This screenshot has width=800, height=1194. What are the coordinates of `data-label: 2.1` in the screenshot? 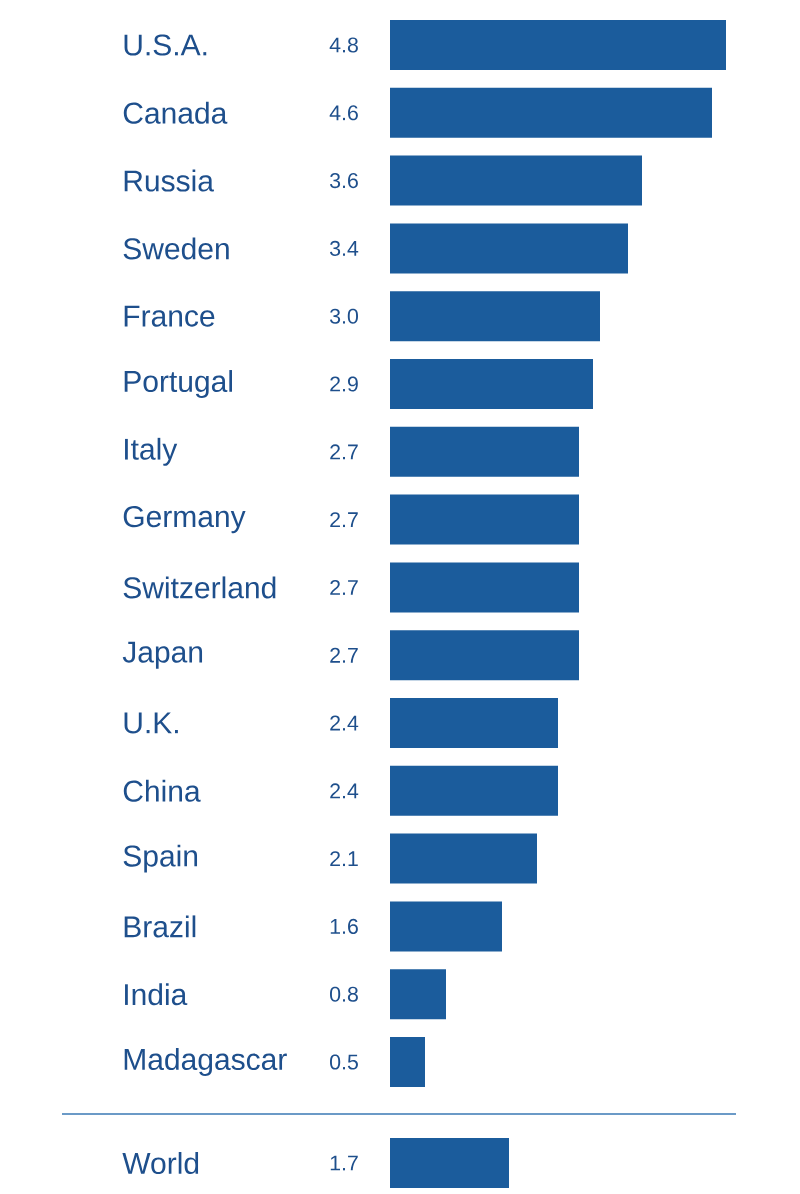 It's located at (344, 859).